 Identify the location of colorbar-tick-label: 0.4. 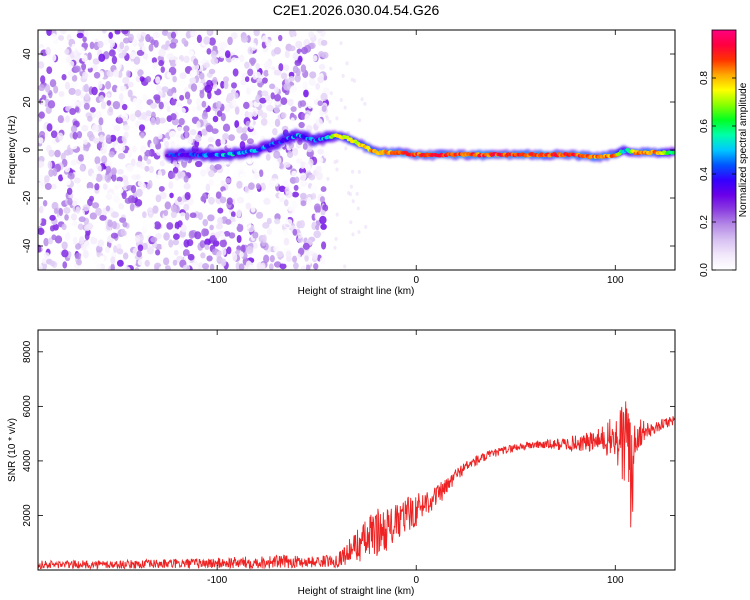
(704, 174).